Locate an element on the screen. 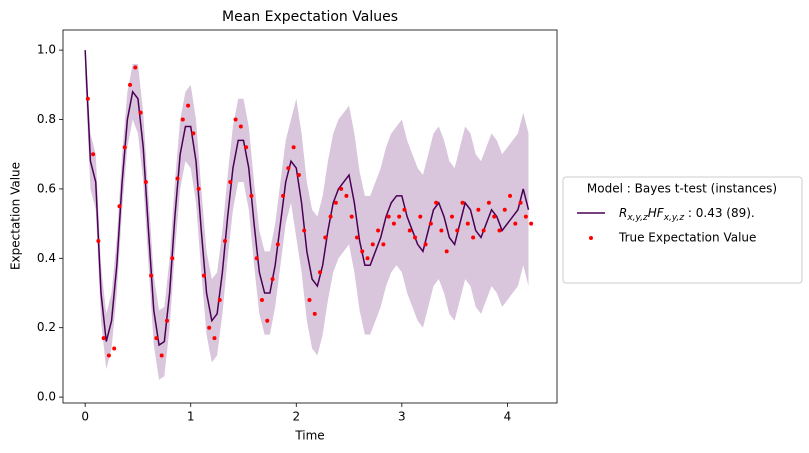 The width and height of the screenshot is (809, 453). legend-box is located at coordinates (682, 230).